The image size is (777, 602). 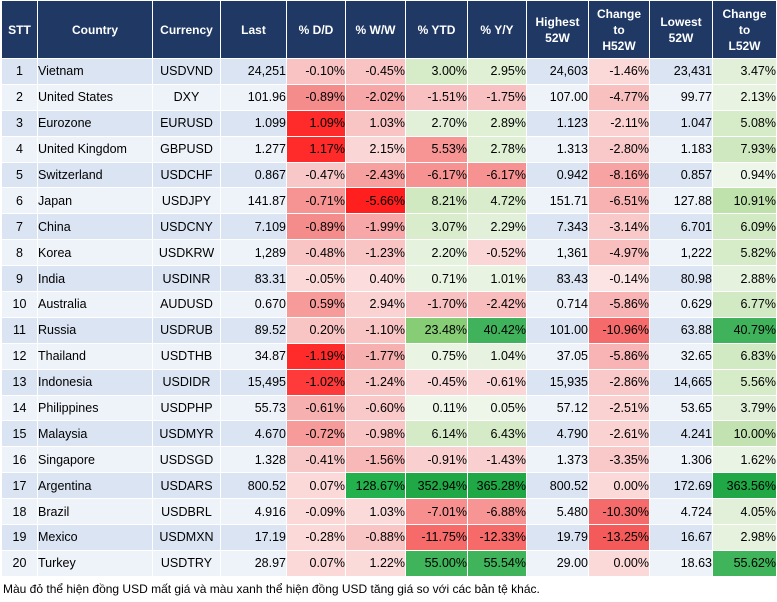 I want to click on cell-ww: -2.02%, so click(x=375, y=97).